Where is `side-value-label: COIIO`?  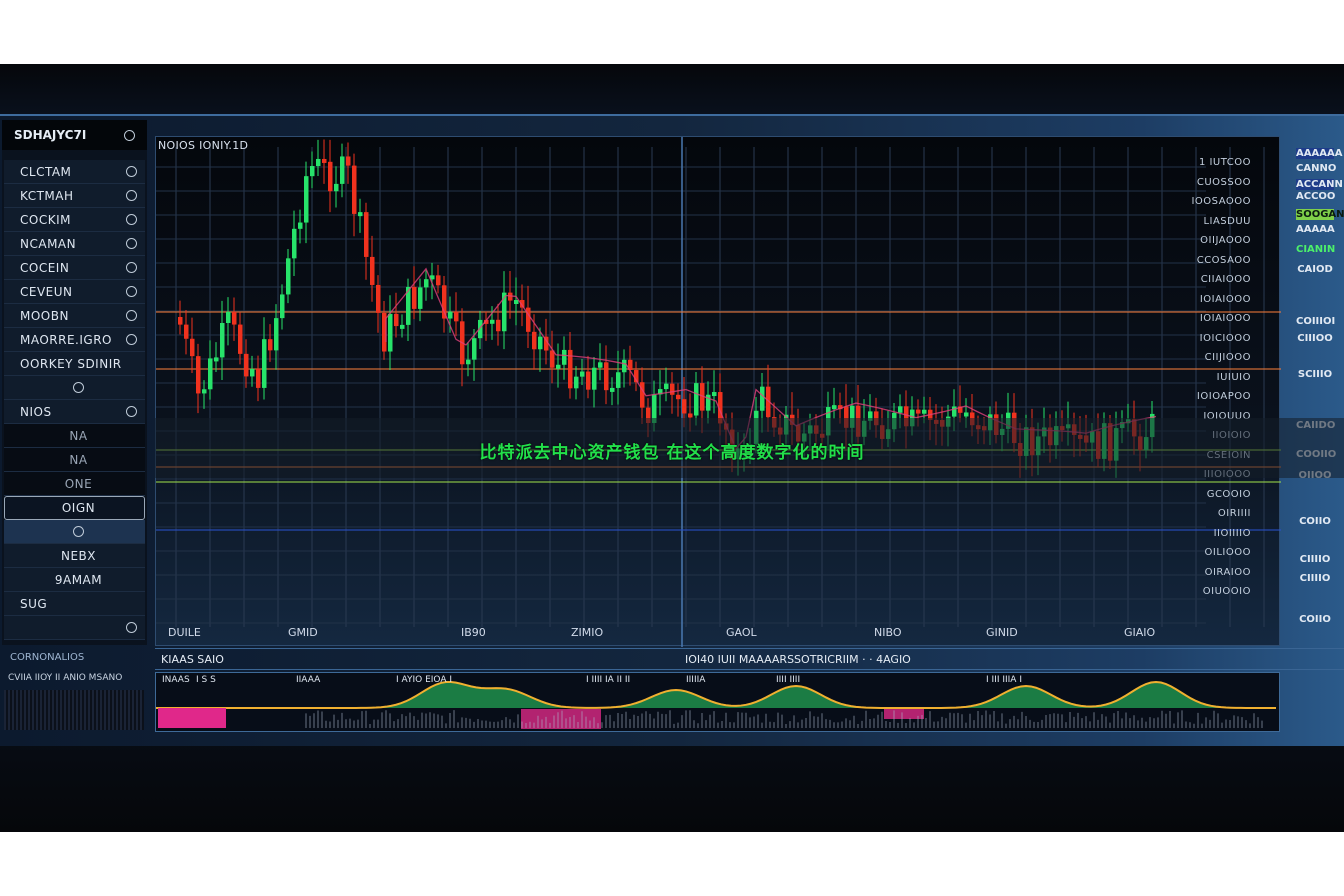 side-value-label: COIIO is located at coordinates (1315, 521).